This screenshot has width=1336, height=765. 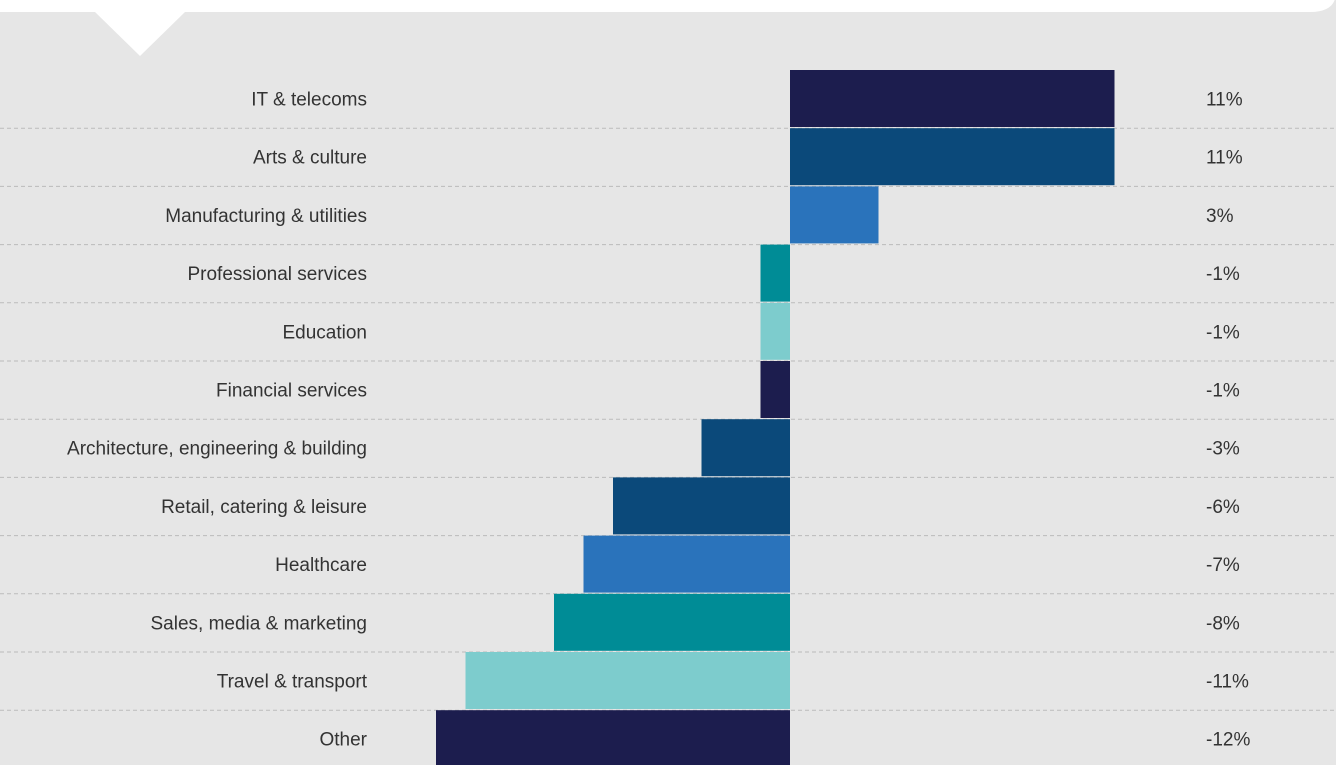 I want to click on category-label: IT & telecoms, so click(x=309, y=100).